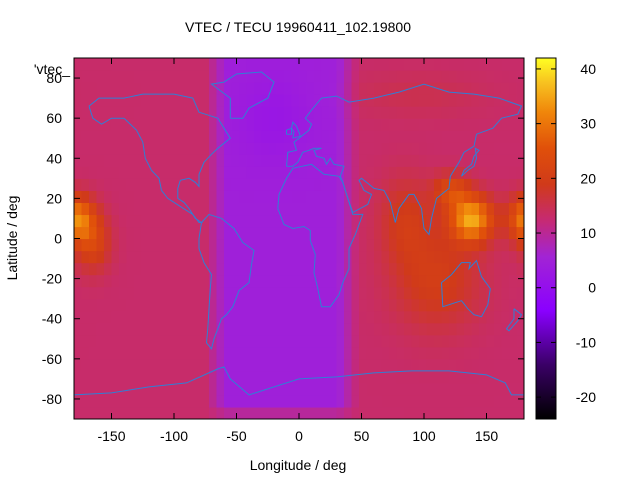 The height and width of the screenshot is (480, 640). I want to click on y-tick-label: -60, so click(52, 359).